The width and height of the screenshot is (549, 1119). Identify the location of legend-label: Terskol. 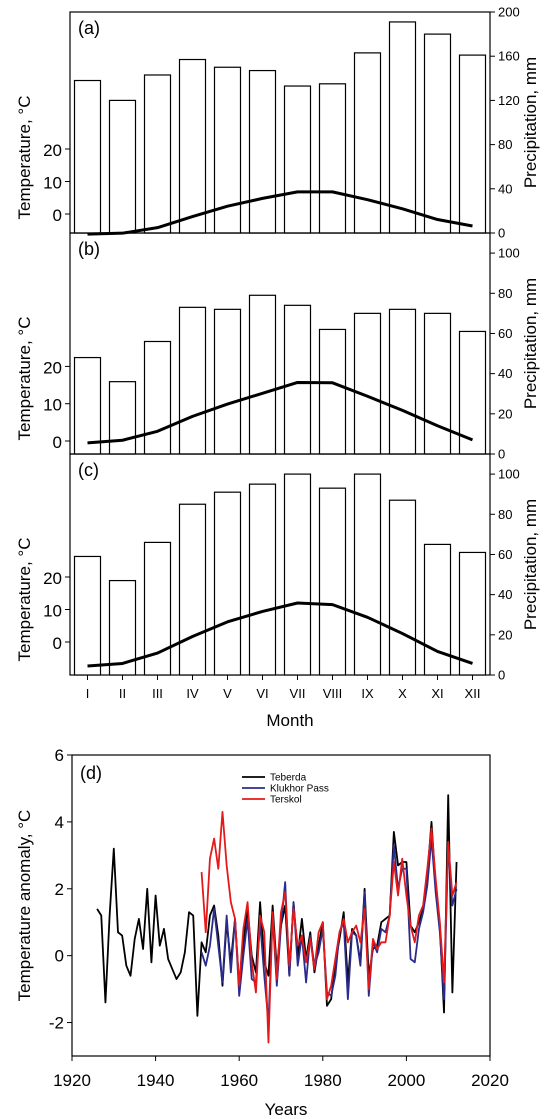
(286, 800).